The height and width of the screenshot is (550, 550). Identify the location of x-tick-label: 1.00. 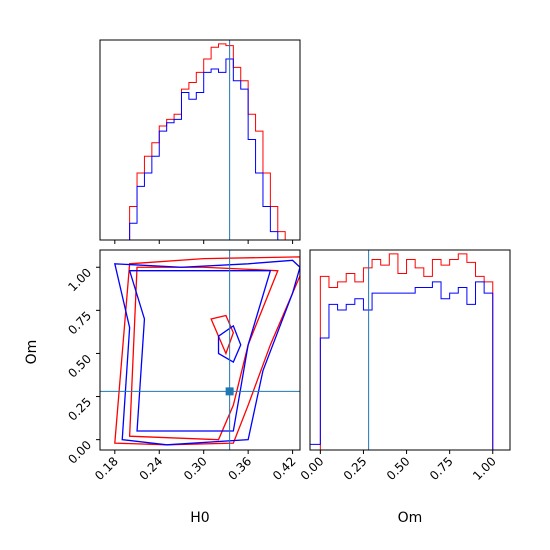
(484, 468).